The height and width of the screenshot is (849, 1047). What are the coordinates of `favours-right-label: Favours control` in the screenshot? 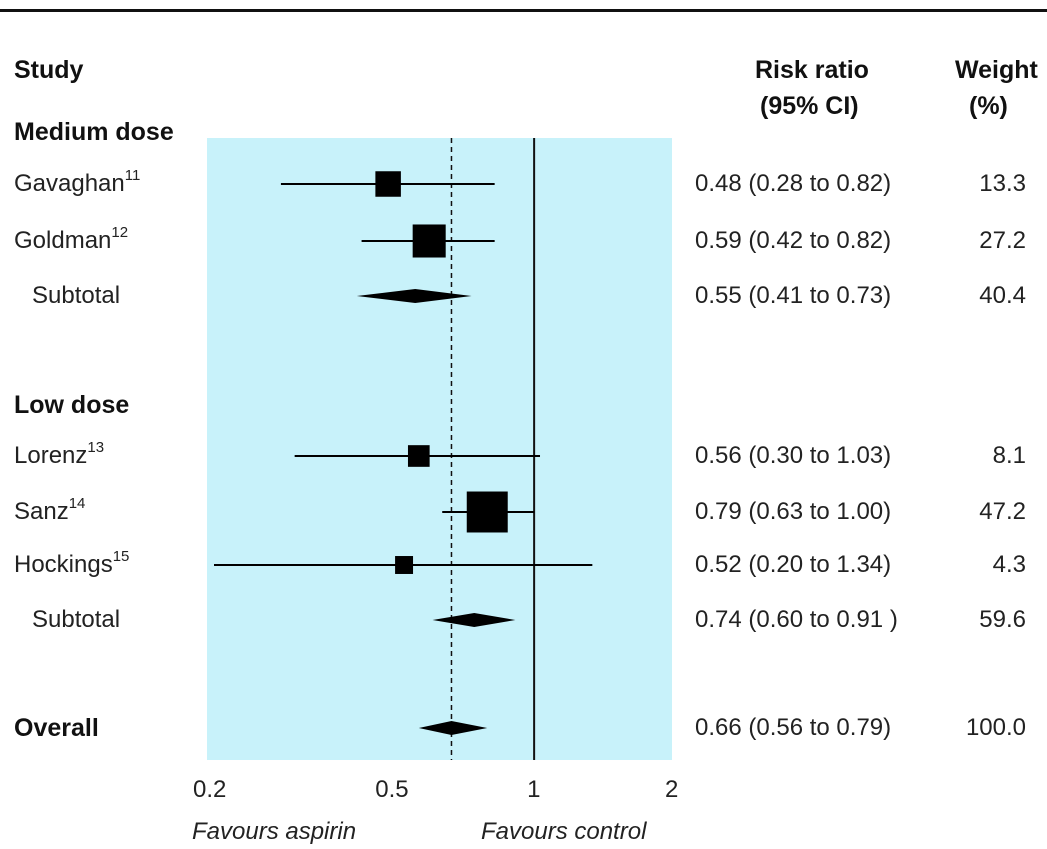 It's located at (564, 831).